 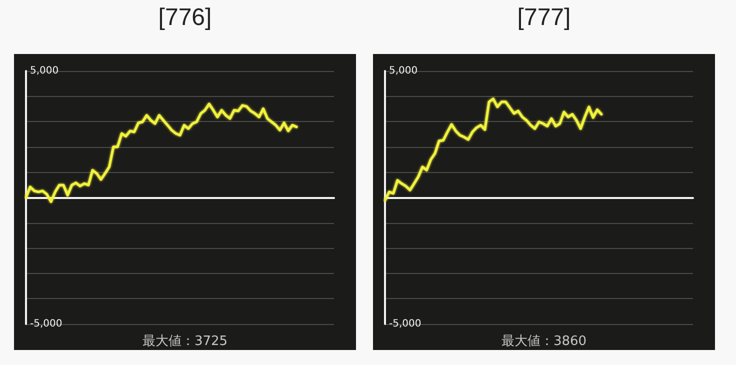 I want to click on text: 最大値：3725, so click(x=185, y=341).